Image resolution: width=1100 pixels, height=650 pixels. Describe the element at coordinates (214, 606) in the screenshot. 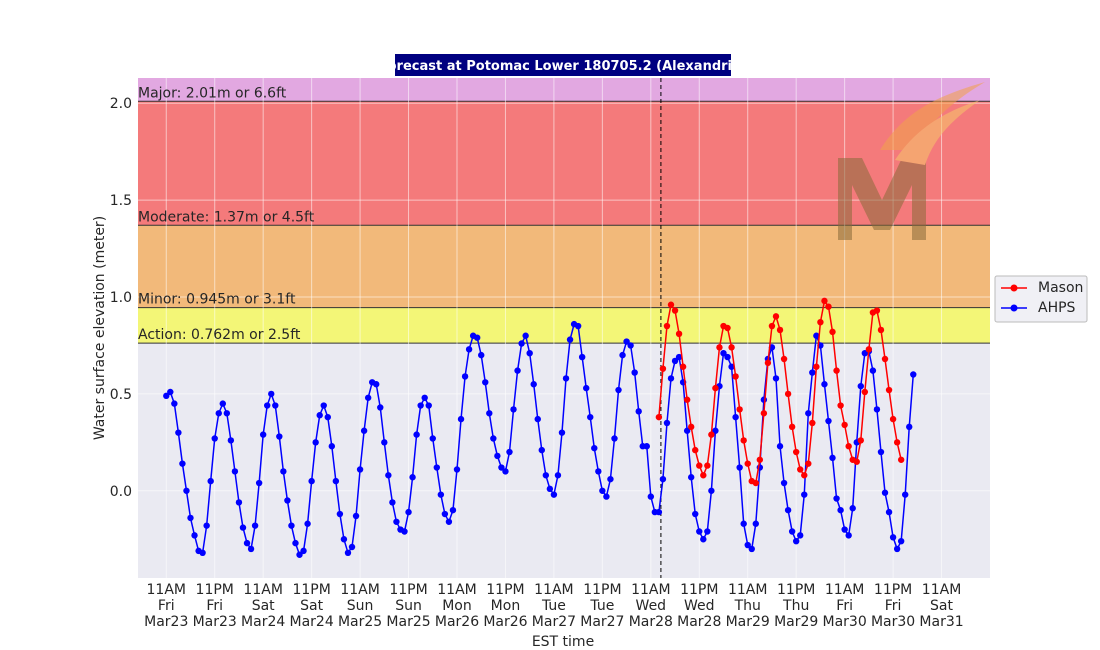

I see `x-tick-label: Fri` at that location.